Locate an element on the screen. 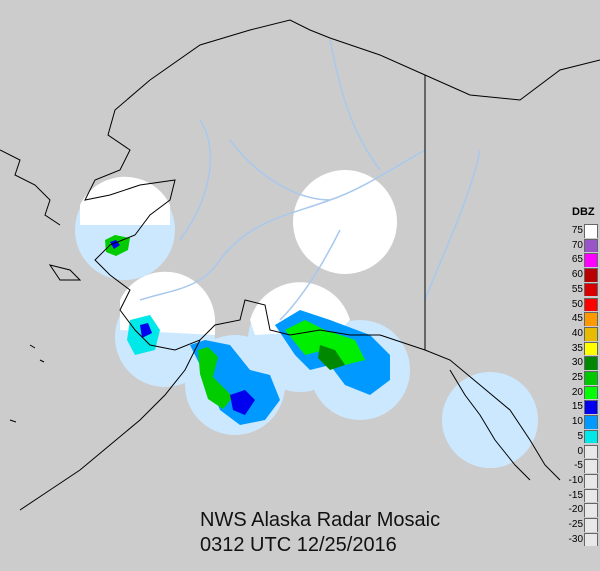  legend-entry: -5 is located at coordinates (580, 466).